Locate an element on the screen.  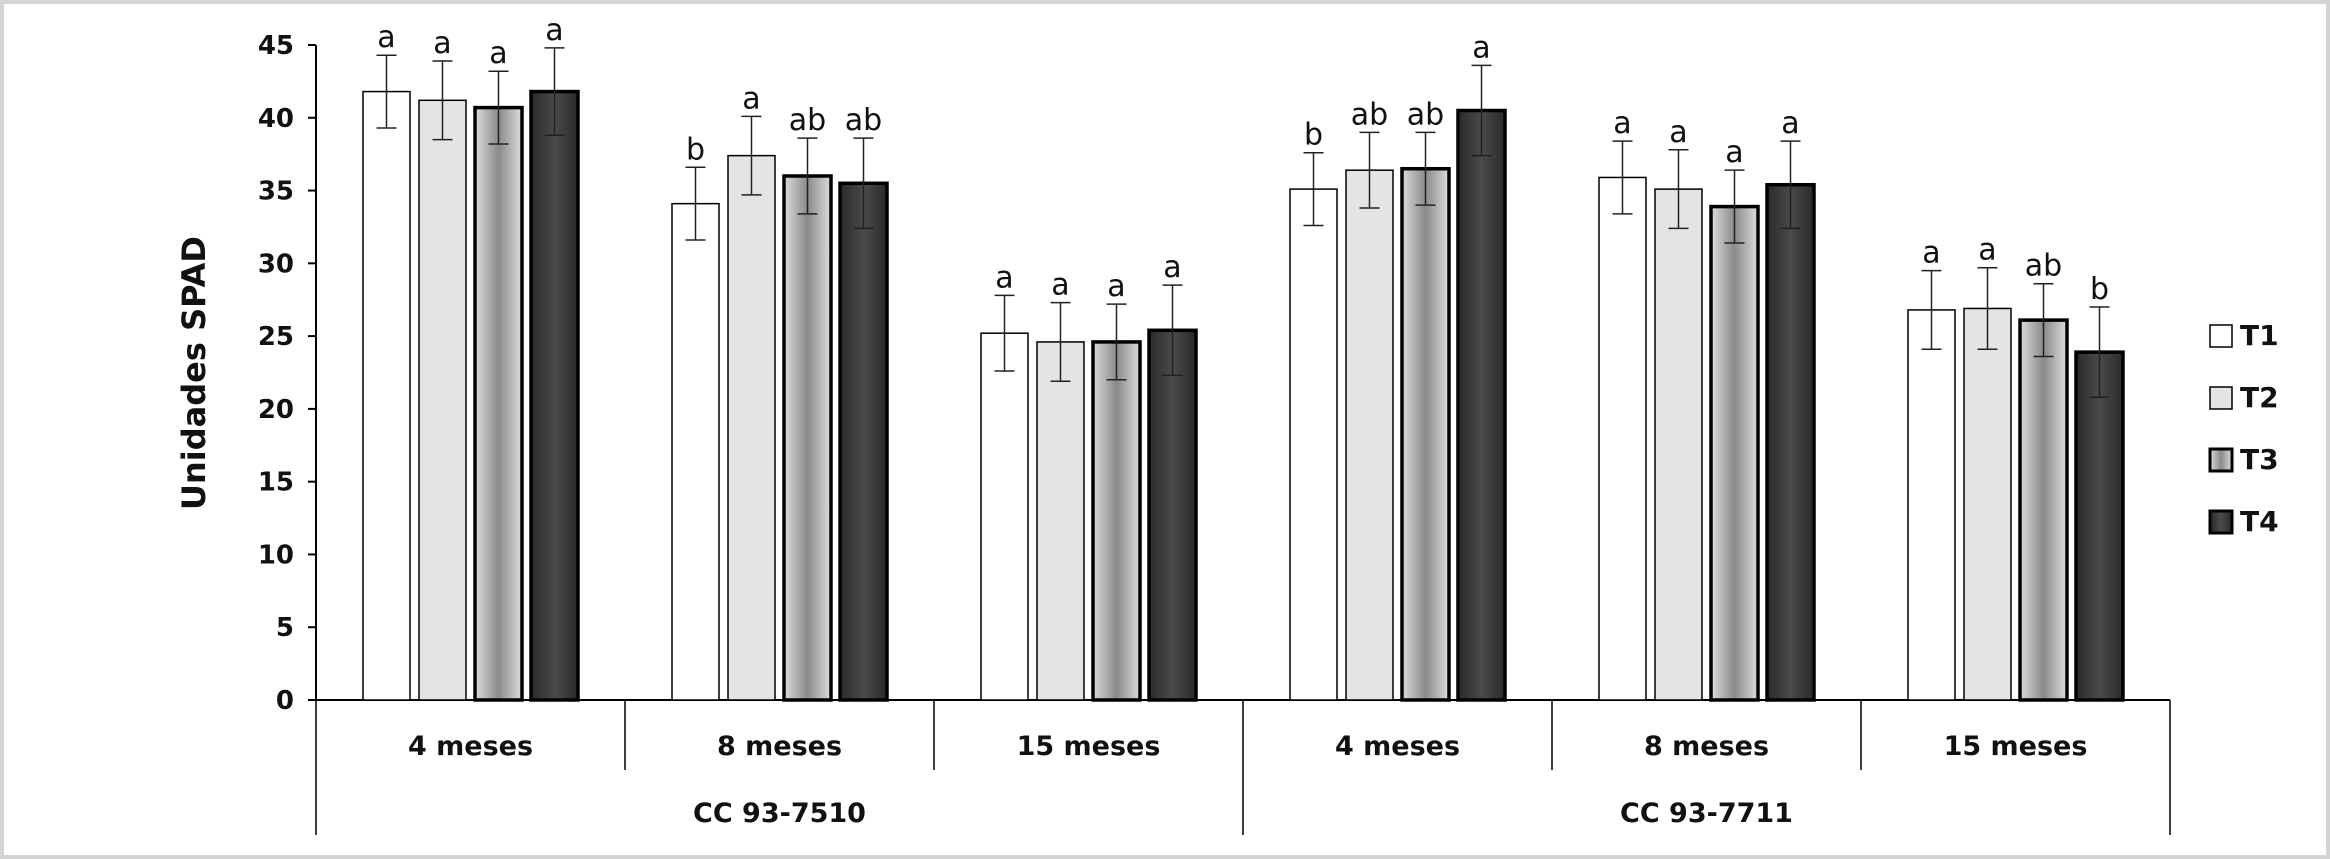
y-tick-label: 20 is located at coordinates (276, 410).